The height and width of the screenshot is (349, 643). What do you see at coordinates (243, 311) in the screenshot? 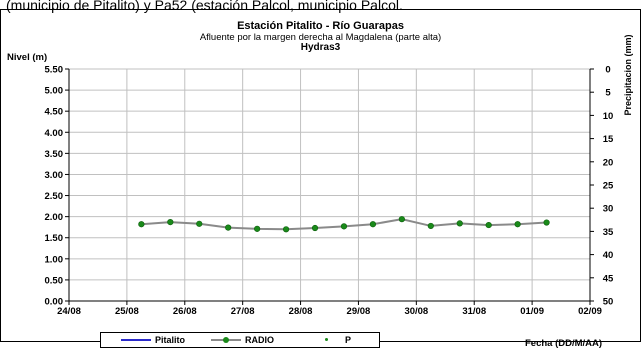
I see `x-tick-label: 27/08` at bounding box center [243, 311].